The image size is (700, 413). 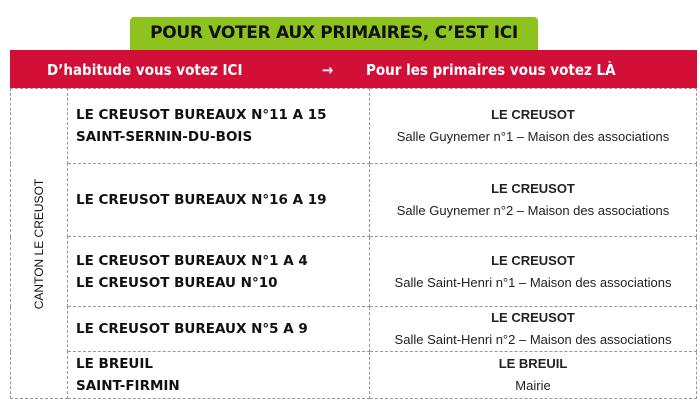 What do you see at coordinates (201, 115) in the screenshot?
I see `from-line: LE CREUSOT BUREAUX N°11 A 15` at bounding box center [201, 115].